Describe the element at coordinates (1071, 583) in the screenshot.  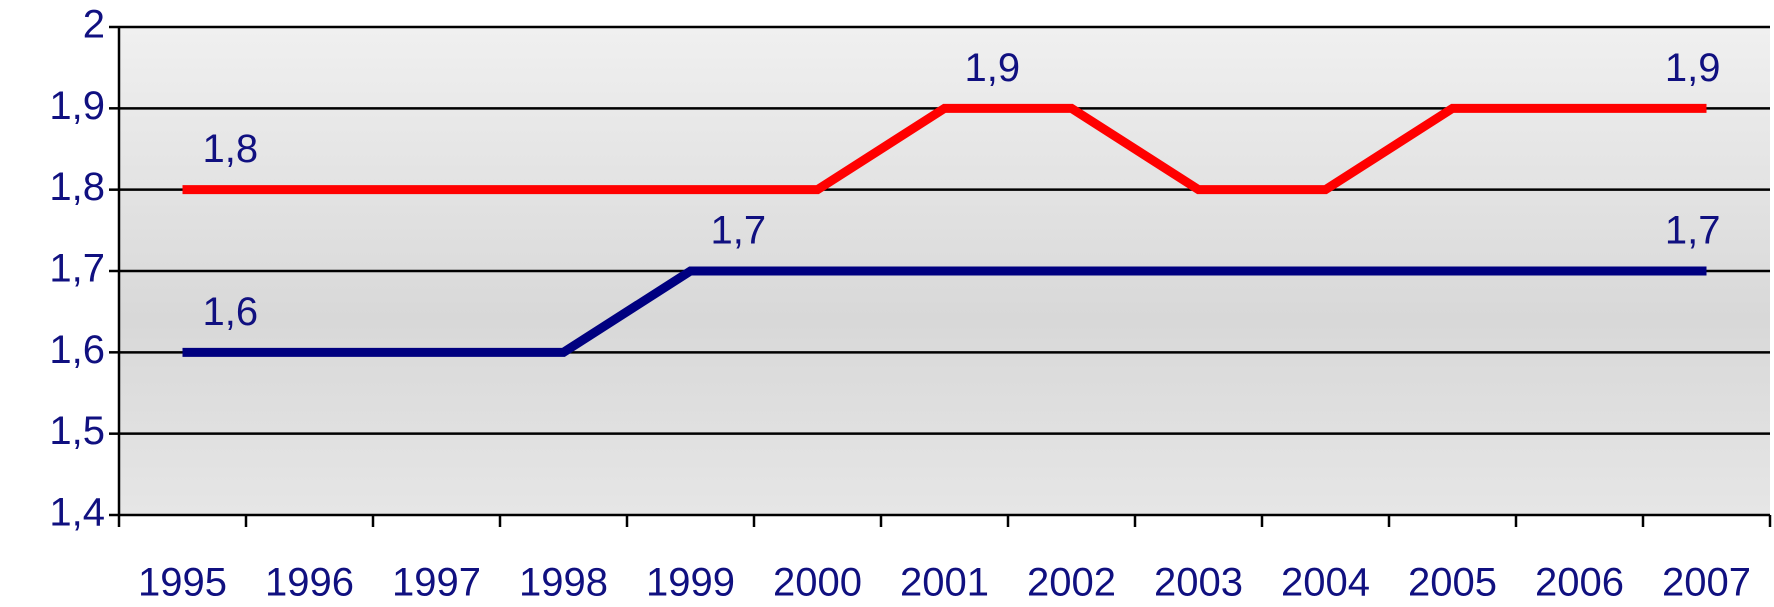
I see `x-tick-label: 2002` at that location.